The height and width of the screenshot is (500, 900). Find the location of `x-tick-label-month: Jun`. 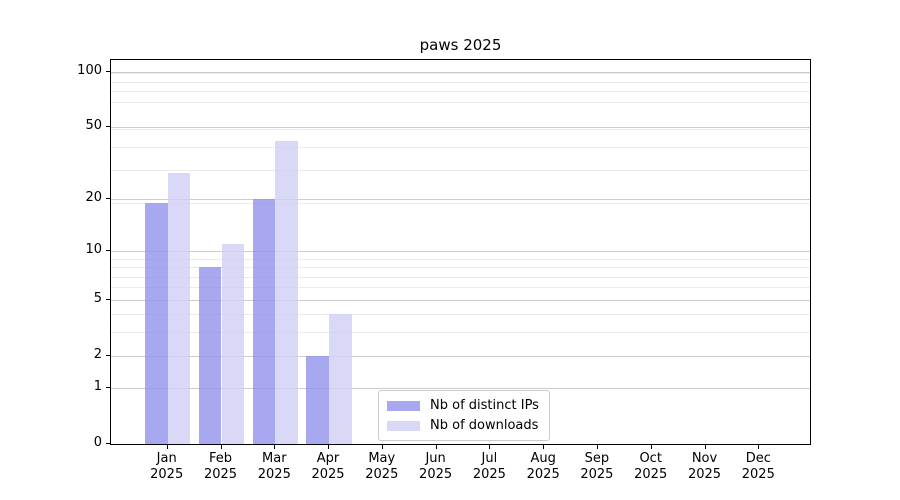

x-tick-label-month: Jun is located at coordinates (435, 458).